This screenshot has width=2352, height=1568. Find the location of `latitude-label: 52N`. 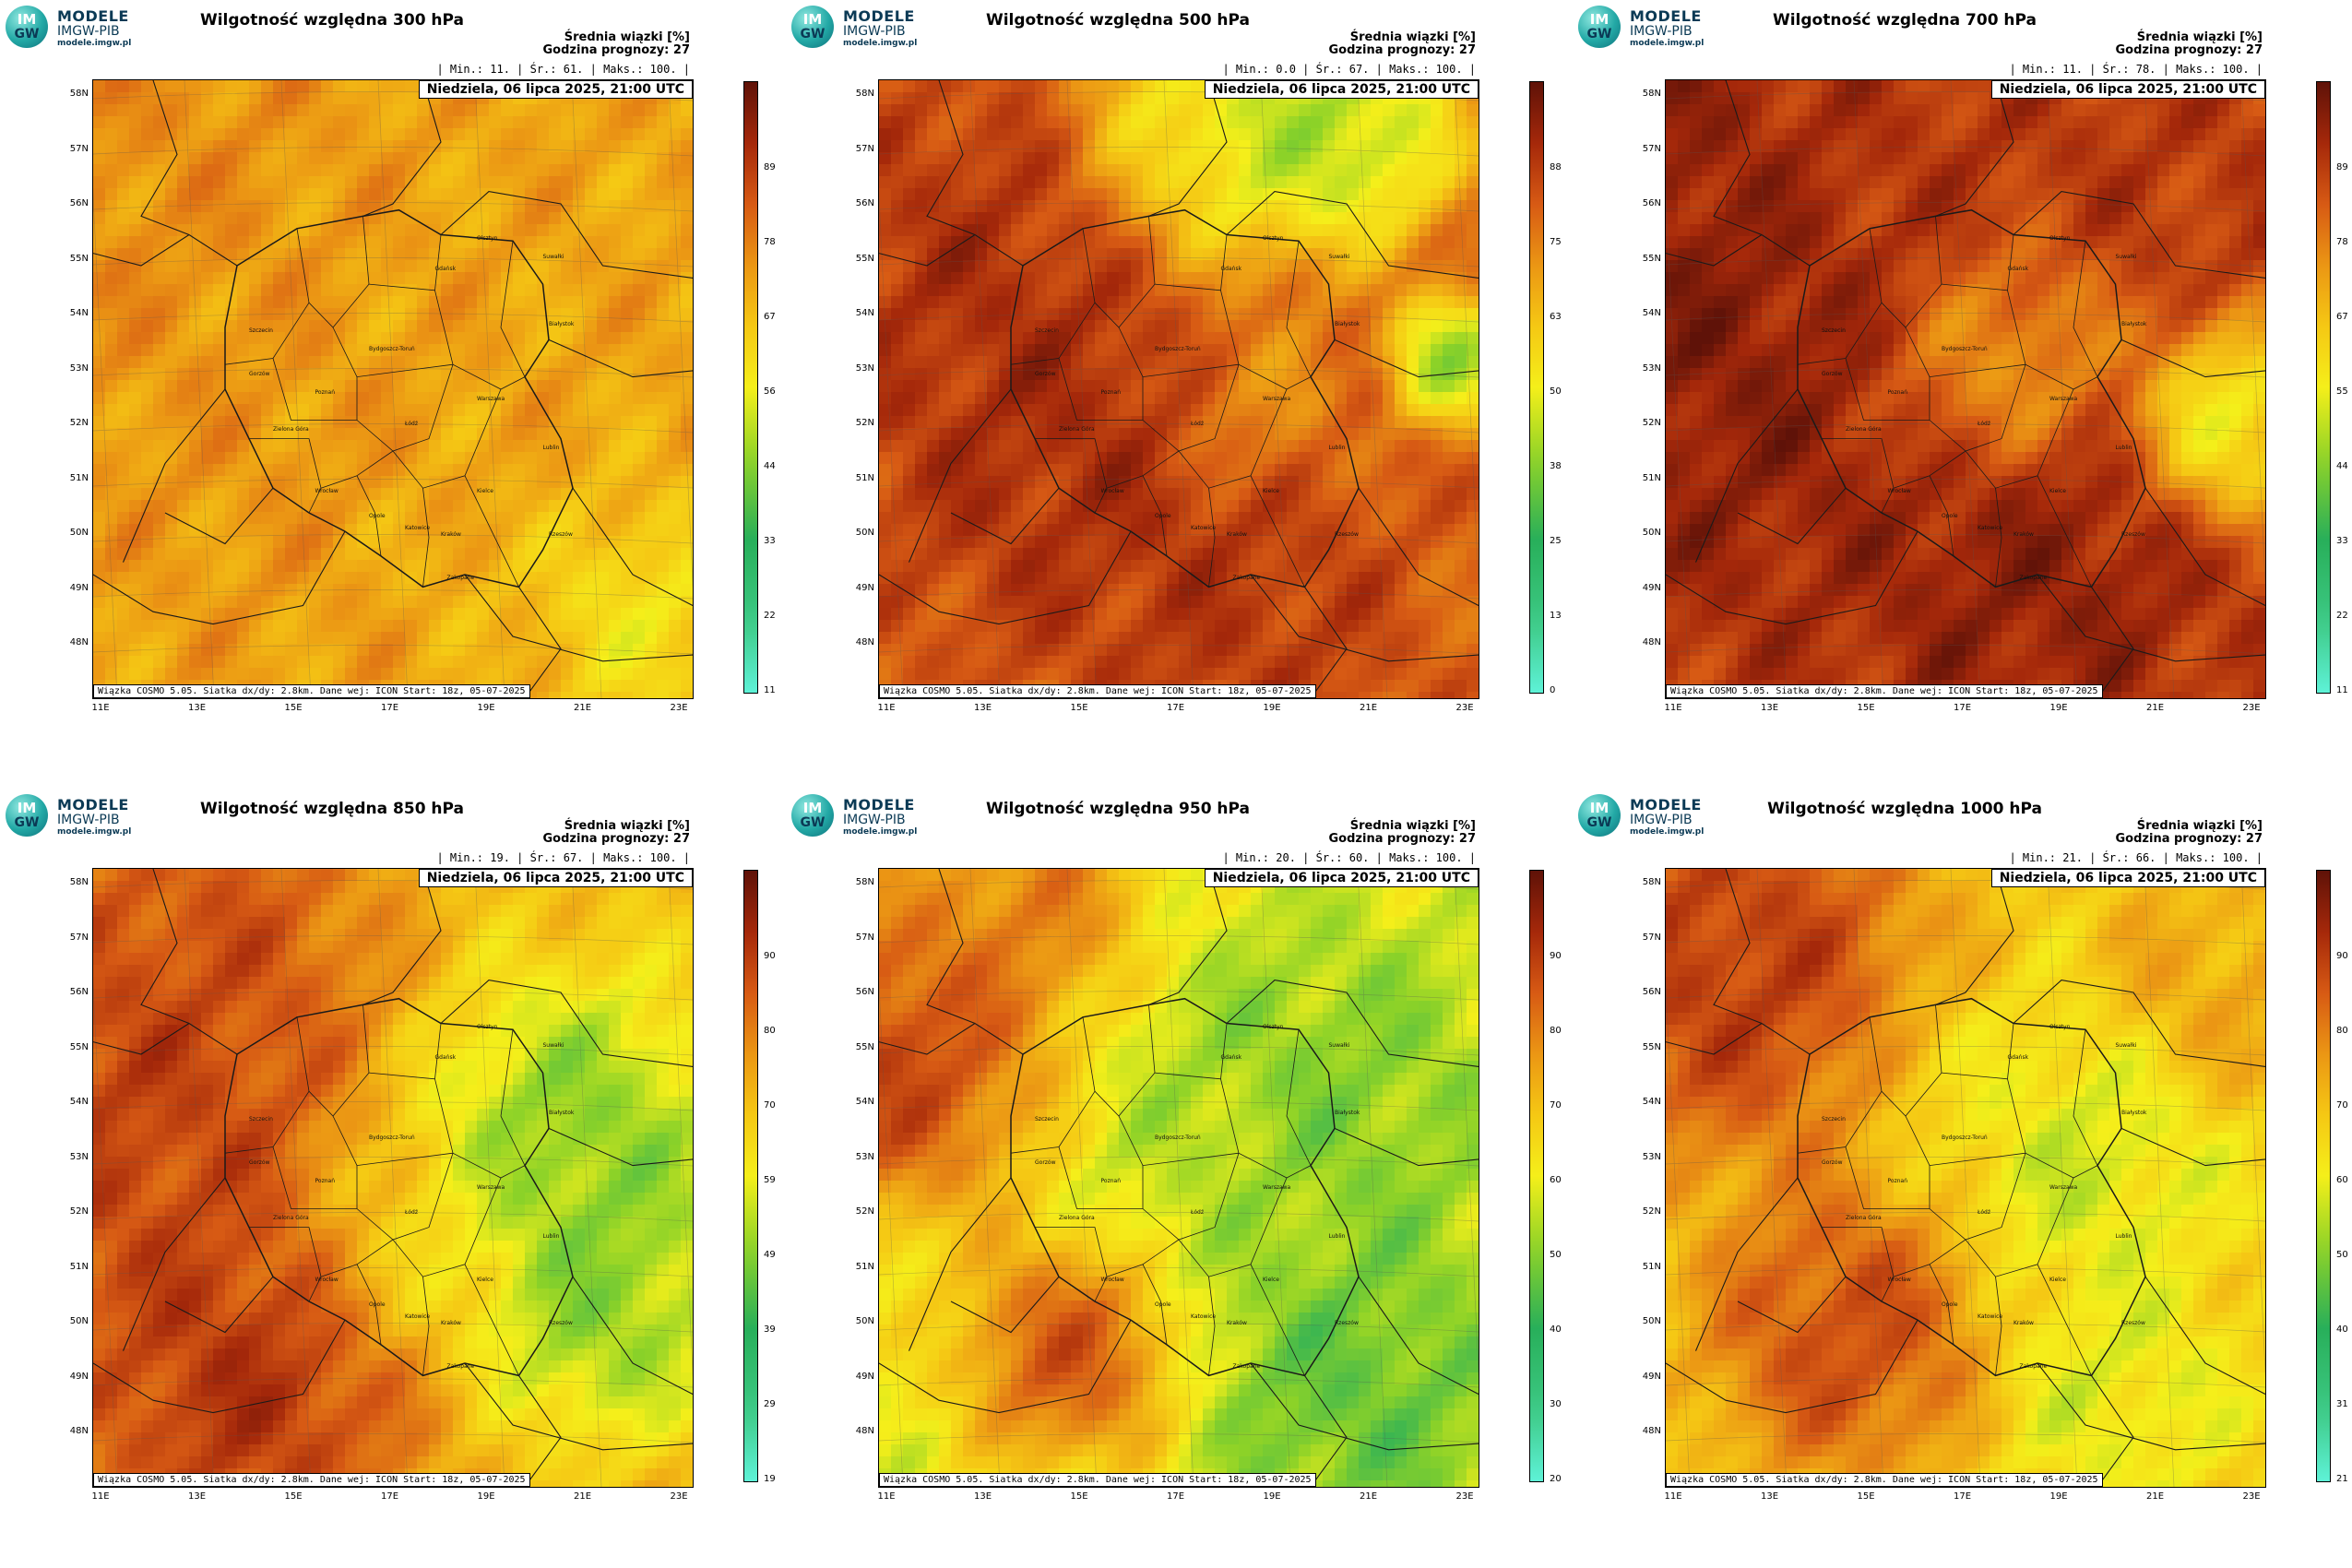

latitude-label: 52N is located at coordinates (1651, 1211).